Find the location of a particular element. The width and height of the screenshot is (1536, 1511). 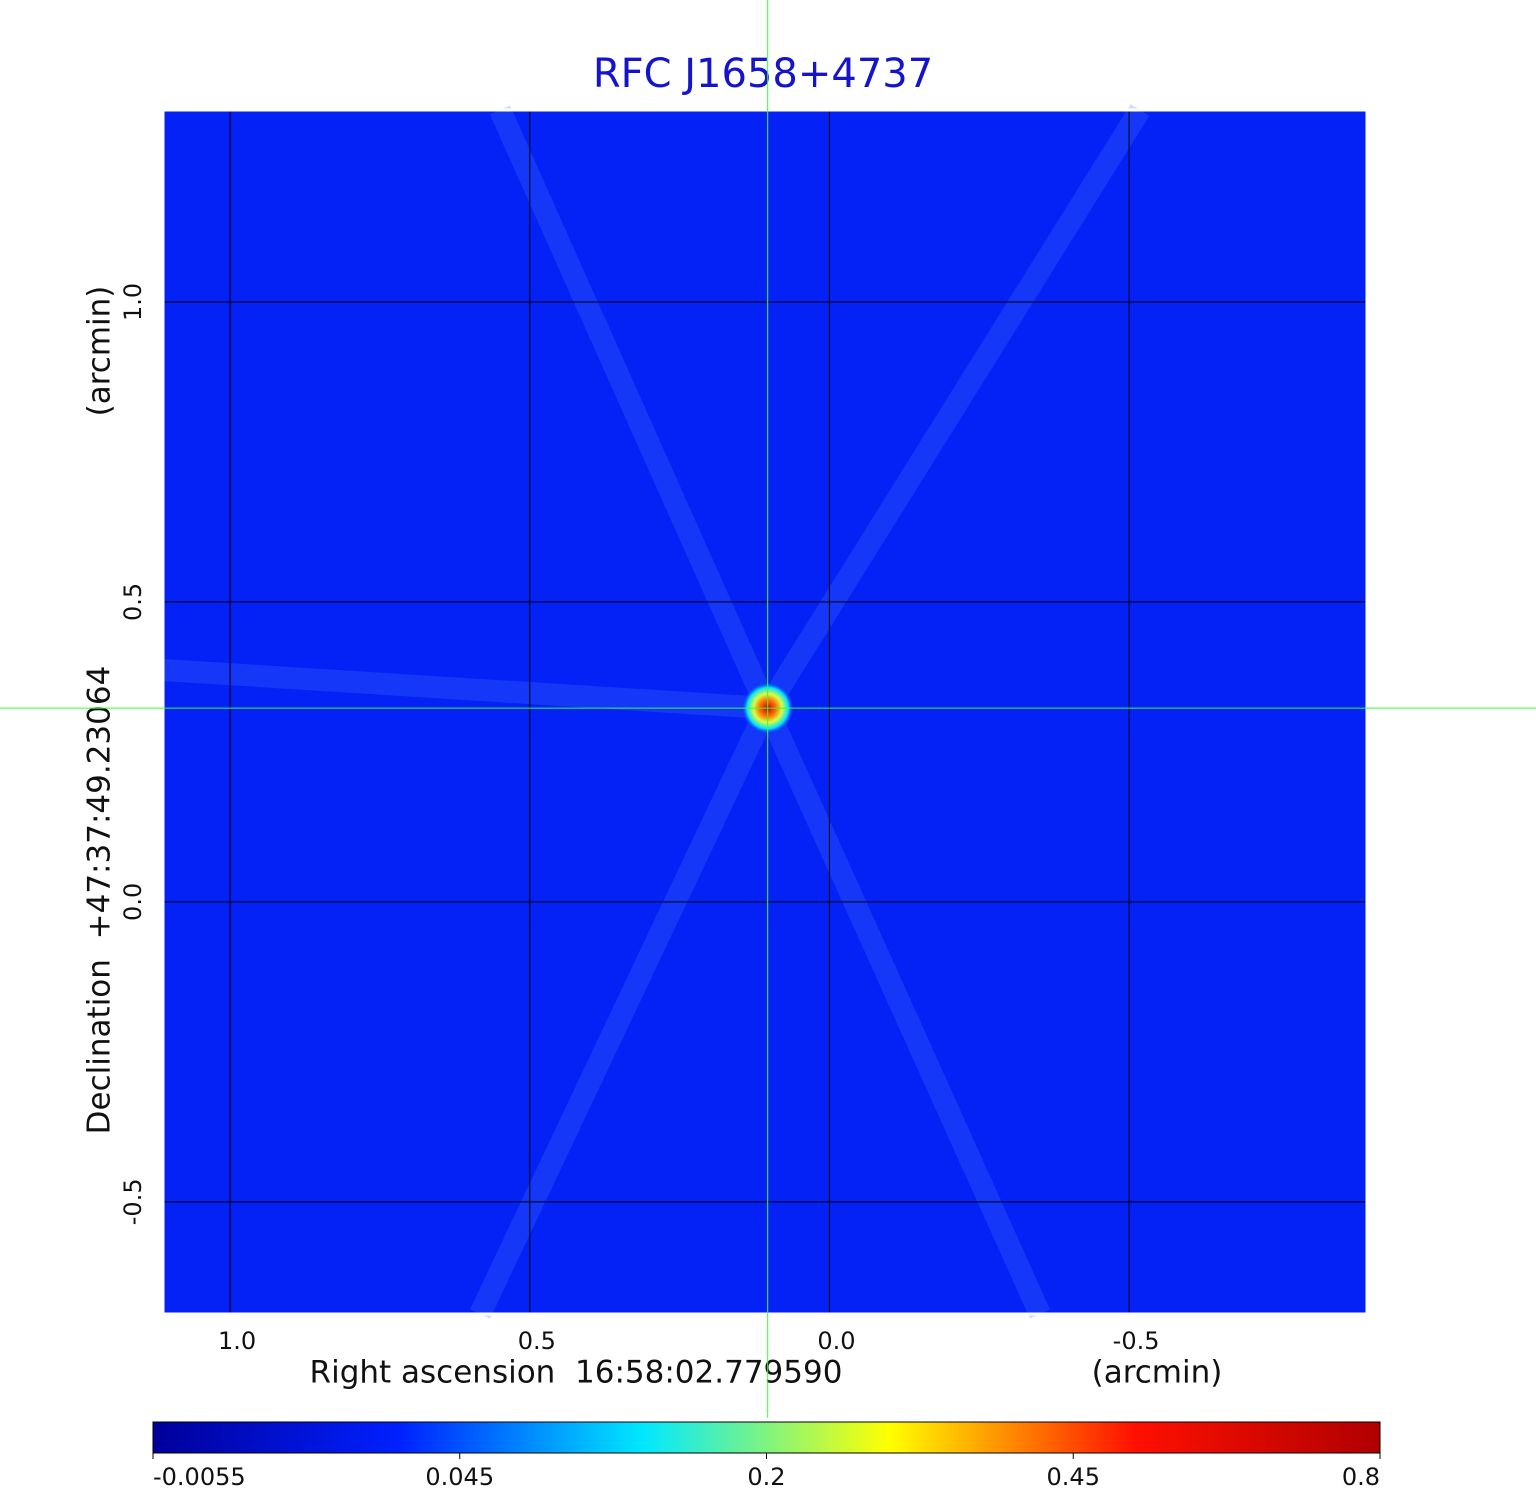

y-axis-unit: (arcmin) is located at coordinates (100, 351).